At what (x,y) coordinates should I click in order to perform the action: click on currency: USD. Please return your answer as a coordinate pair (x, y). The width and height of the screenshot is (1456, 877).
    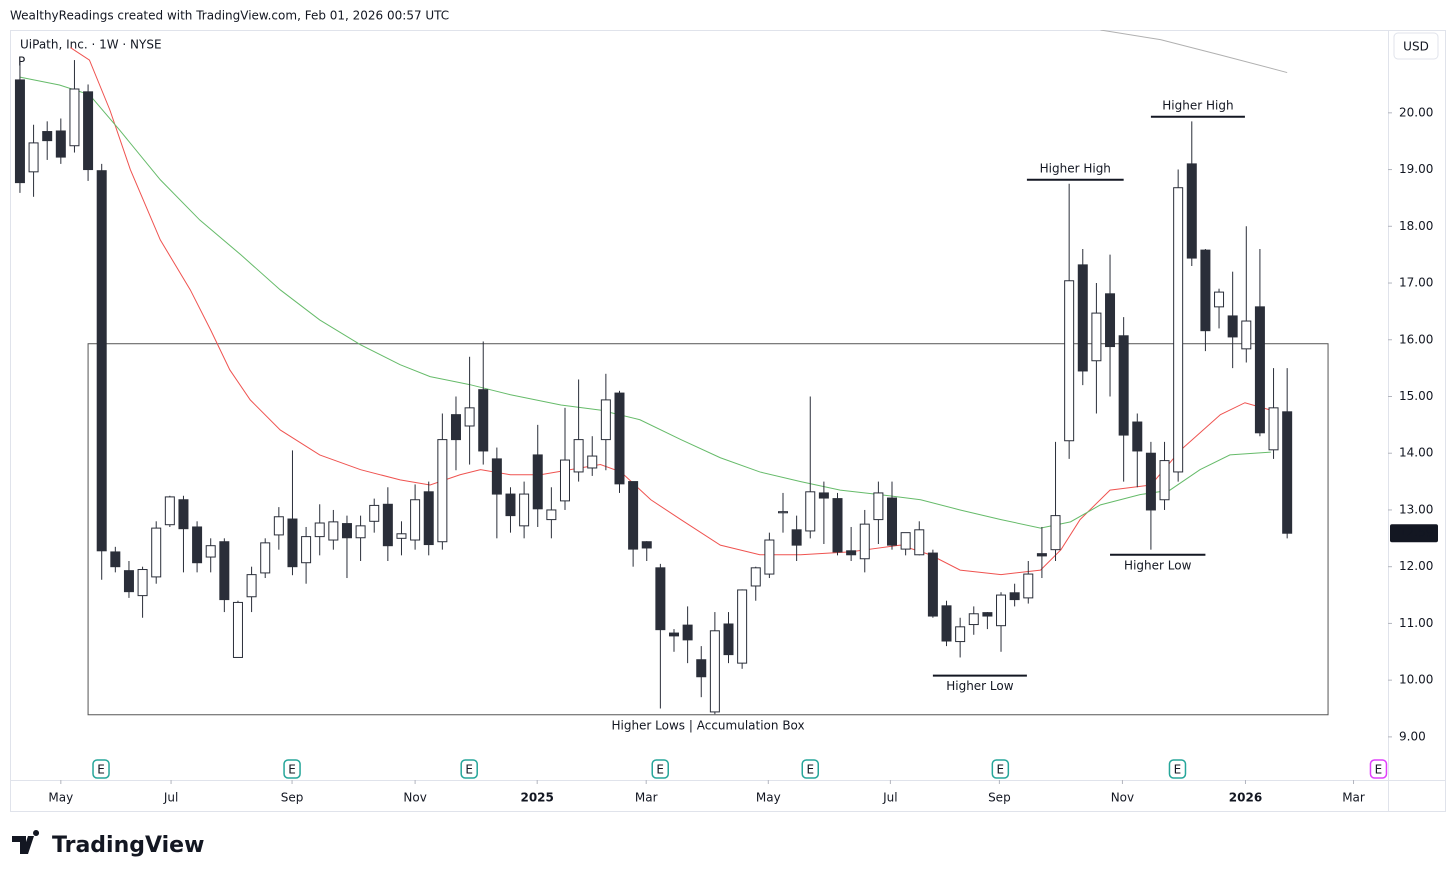
    Looking at the image, I should click on (1416, 47).